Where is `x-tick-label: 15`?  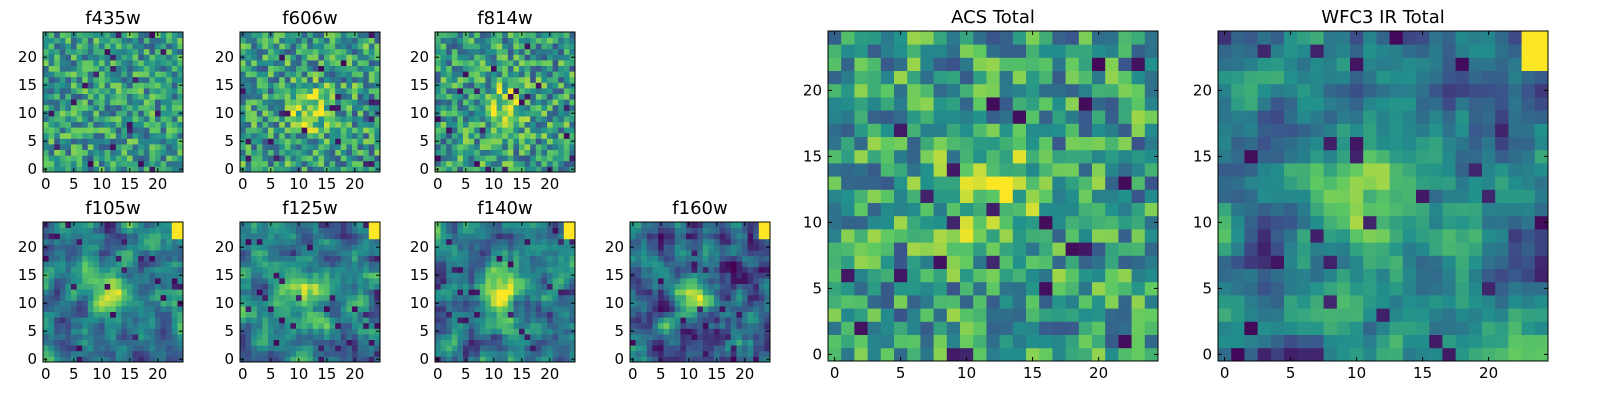 x-tick-label: 15 is located at coordinates (521, 184).